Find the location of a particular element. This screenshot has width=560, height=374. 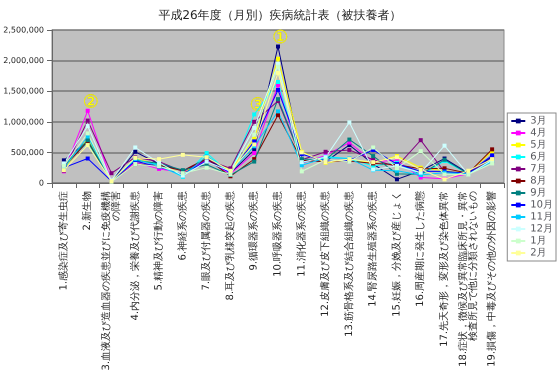

x-tick-label: 16.周産期に発生した病態 is located at coordinates (420, 249).